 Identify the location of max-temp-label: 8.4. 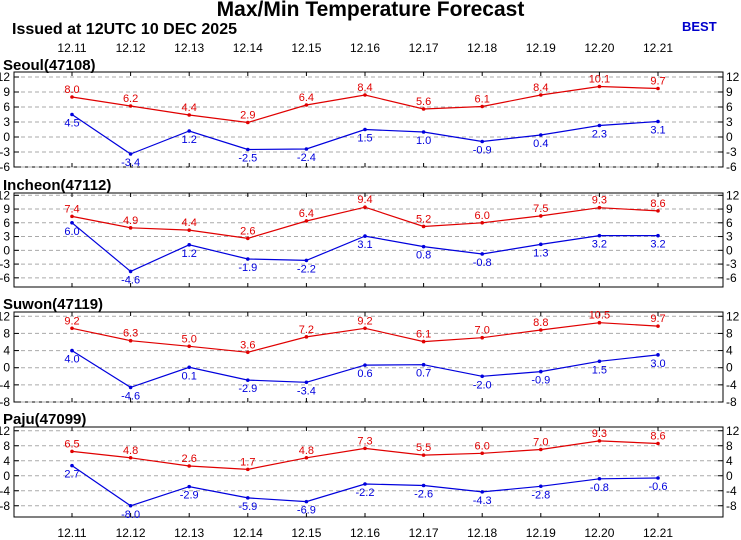
(364, 88).